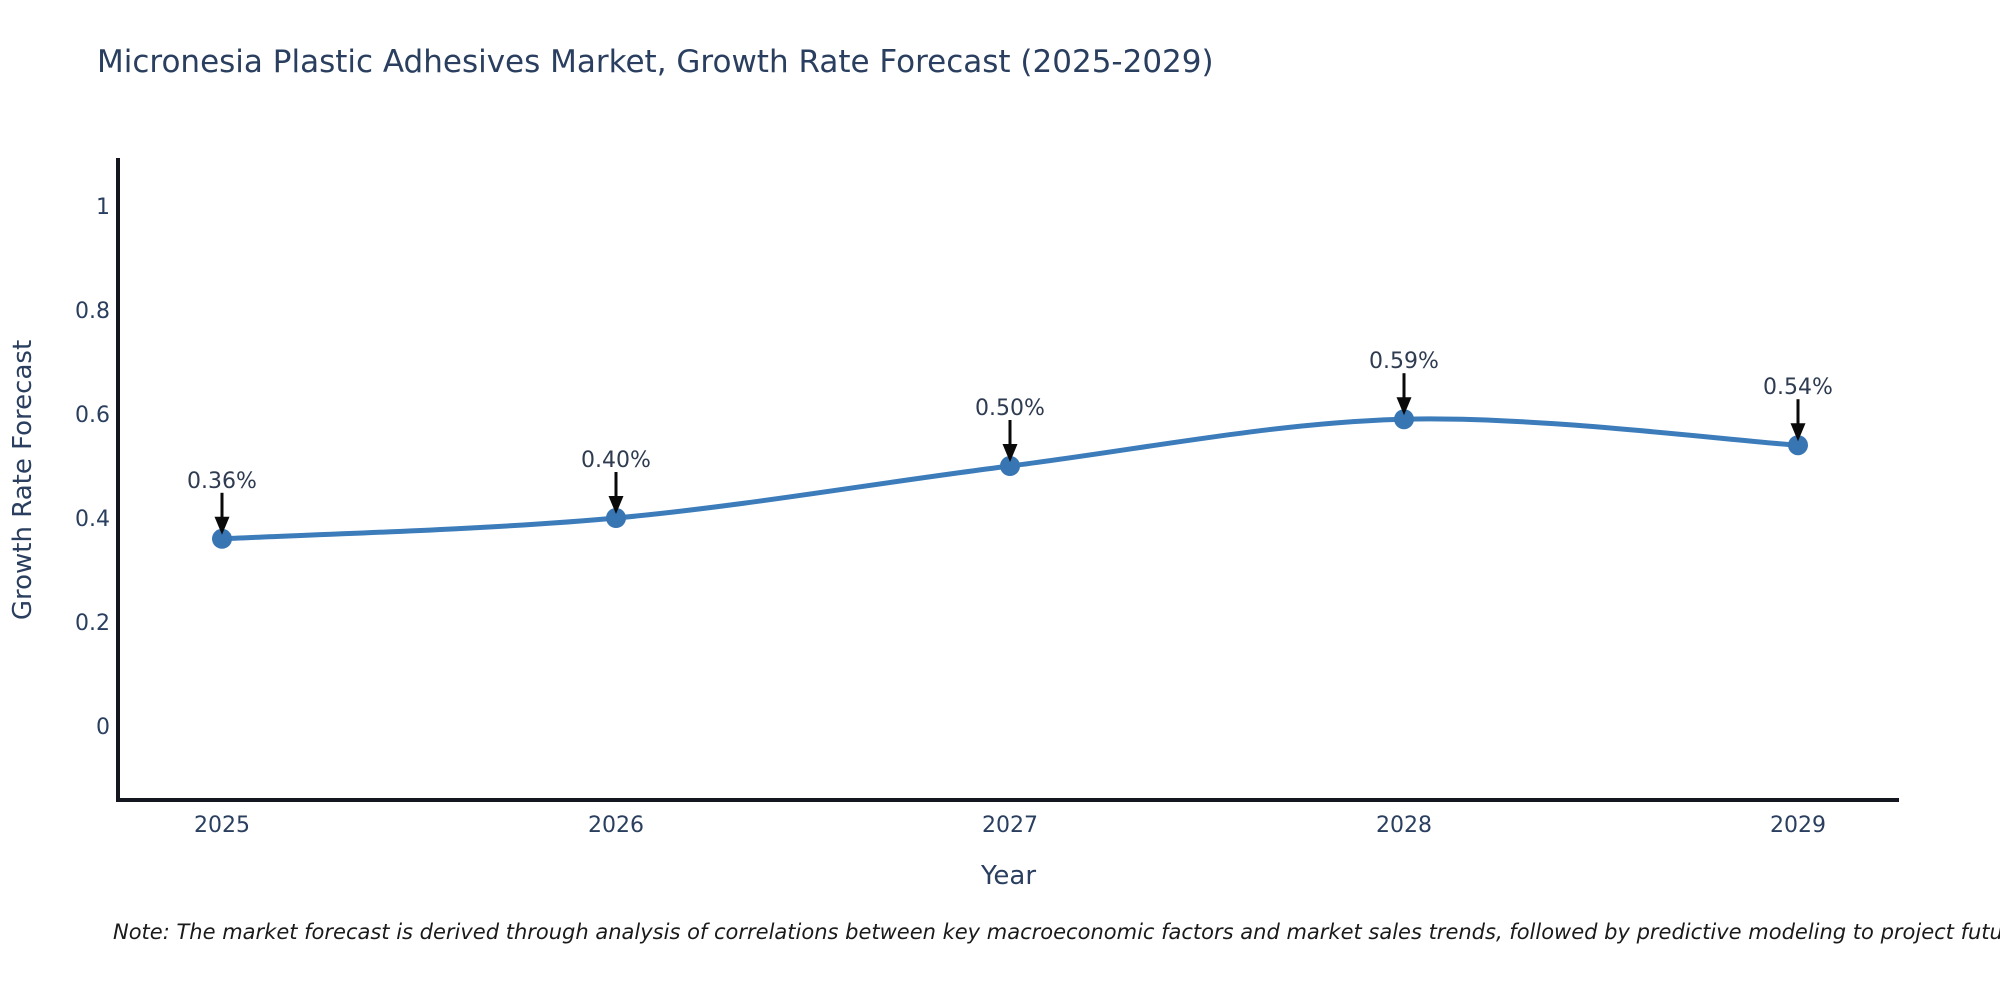 The image size is (2000, 1000). I want to click on annotation-label: 0.59%, so click(1404, 361).